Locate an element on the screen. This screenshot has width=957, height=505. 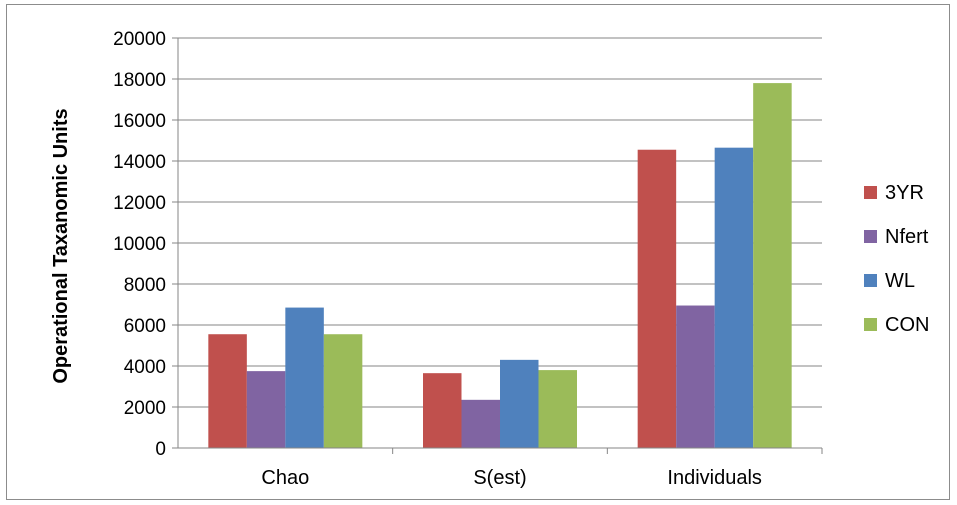
y-tick-label: 4000 is located at coordinates (145, 367).